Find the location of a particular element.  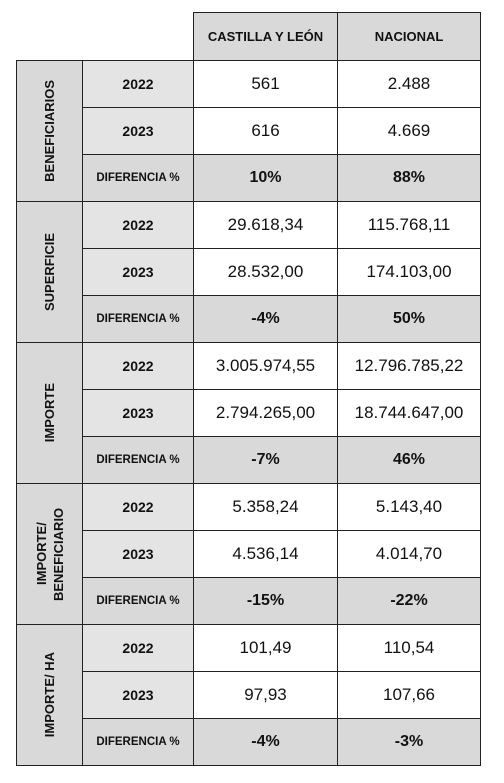

value-cell: -7% is located at coordinates (265, 460).